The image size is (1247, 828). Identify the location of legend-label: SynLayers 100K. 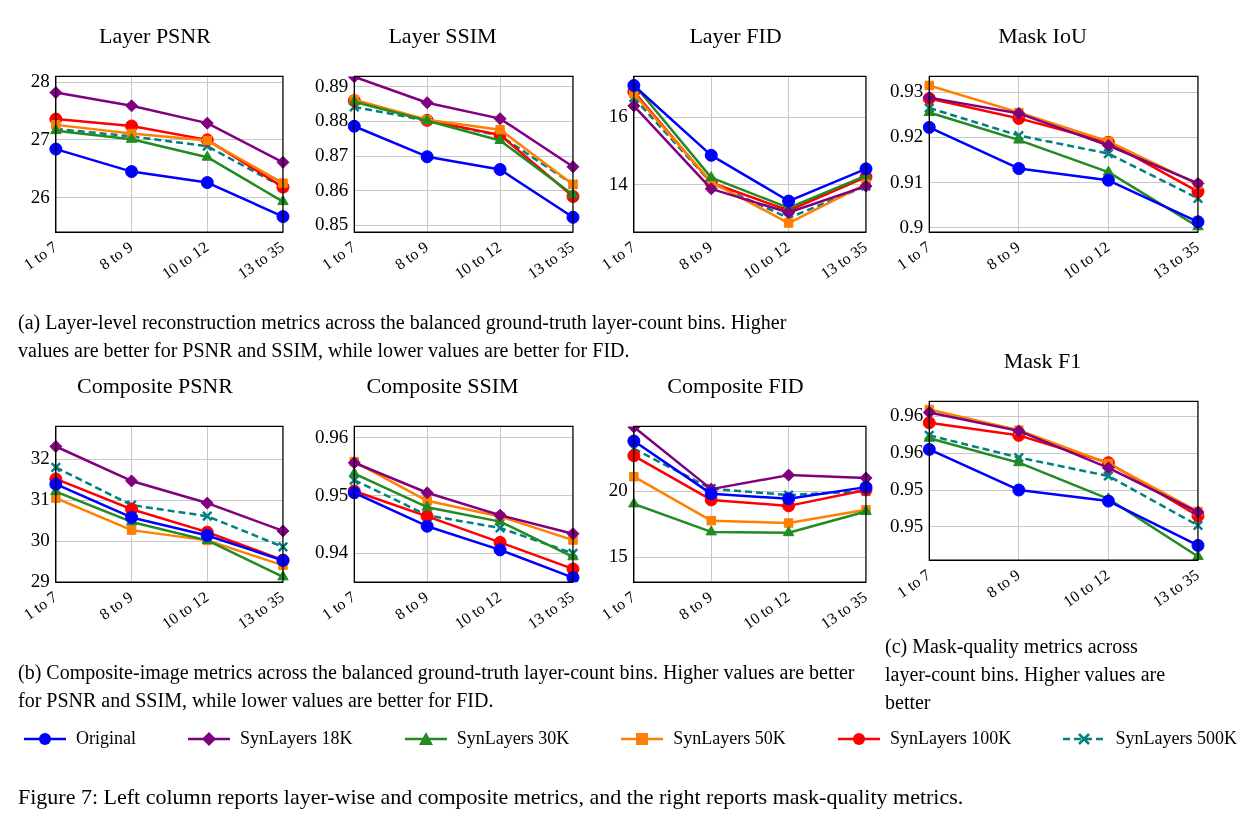
(950, 738).